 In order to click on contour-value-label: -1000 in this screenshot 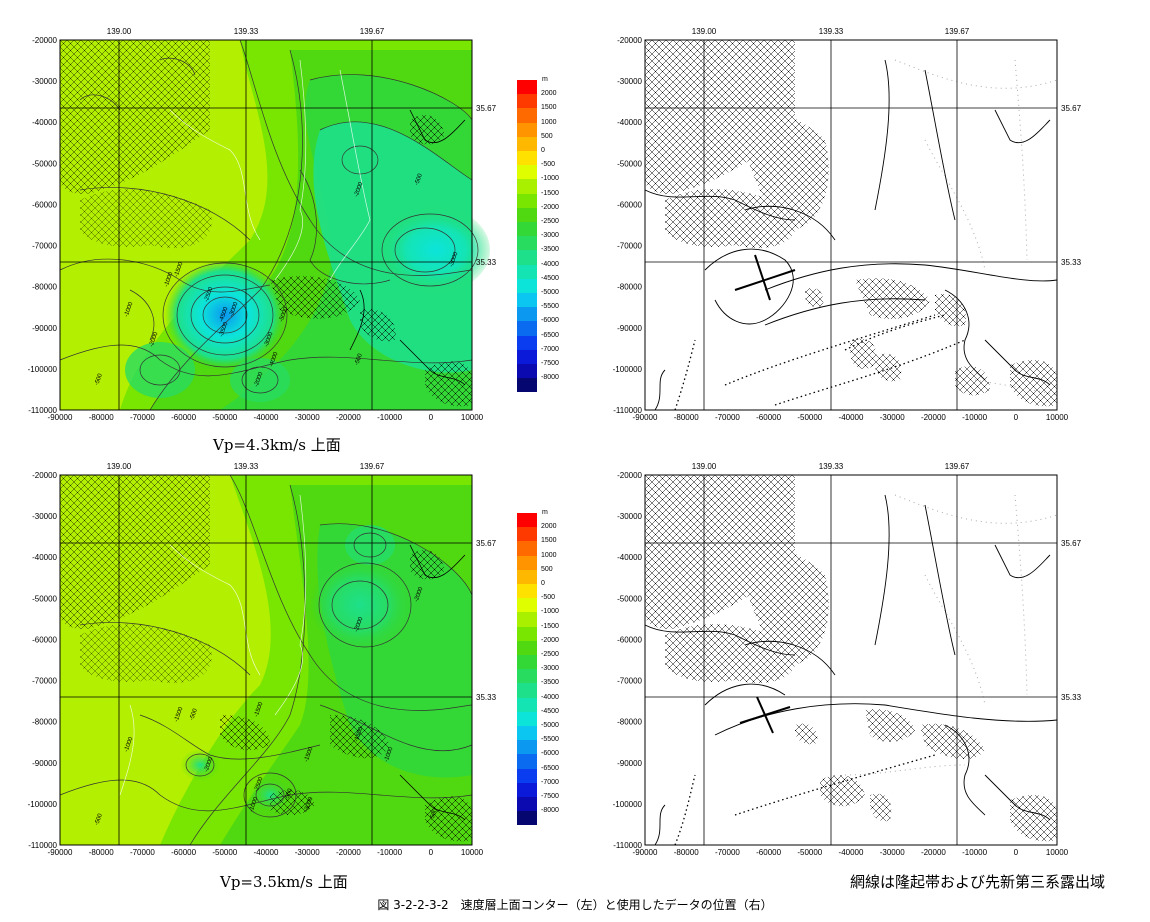, I will do `click(169, 279)`.